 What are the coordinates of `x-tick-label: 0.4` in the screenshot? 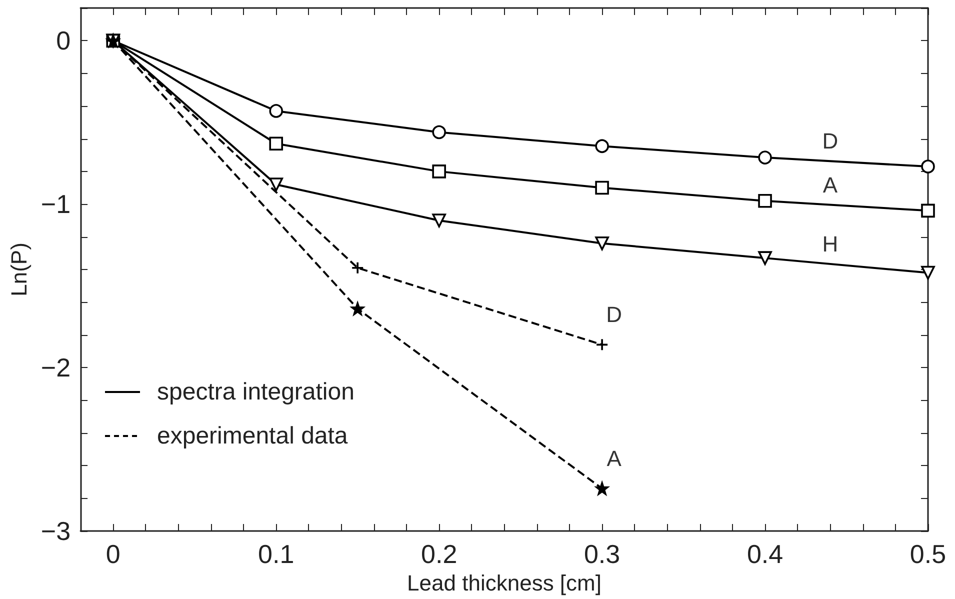 It's located at (765, 554).